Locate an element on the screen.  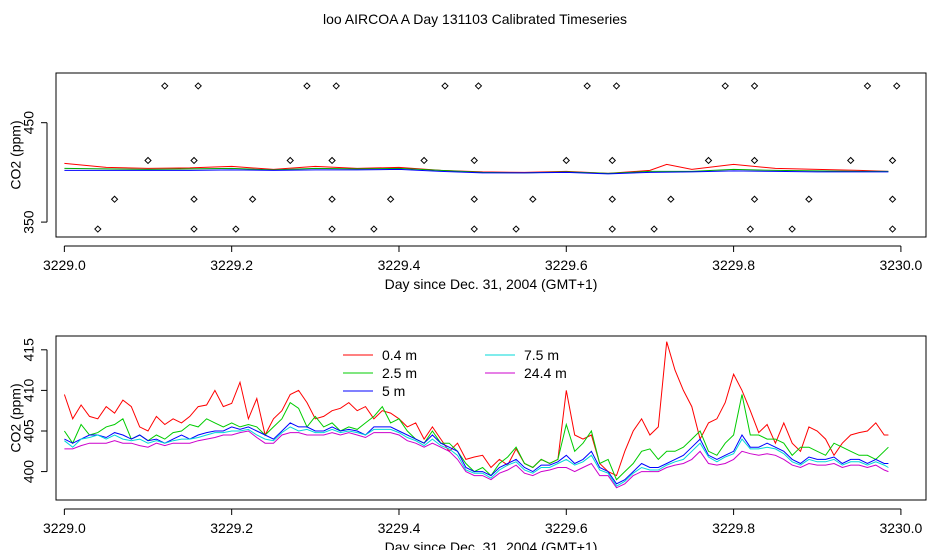
series-line-2-5-m is located at coordinates (476, 437).